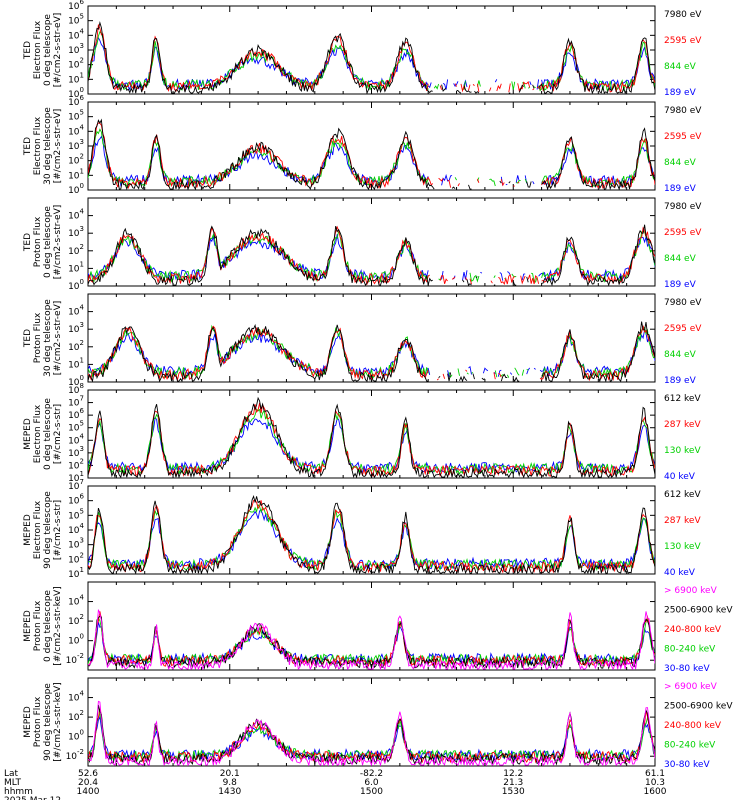 The height and width of the screenshot is (800, 750). What do you see at coordinates (682, 399) in the screenshot?
I see `legend-label: 612 keV` at bounding box center [682, 399].